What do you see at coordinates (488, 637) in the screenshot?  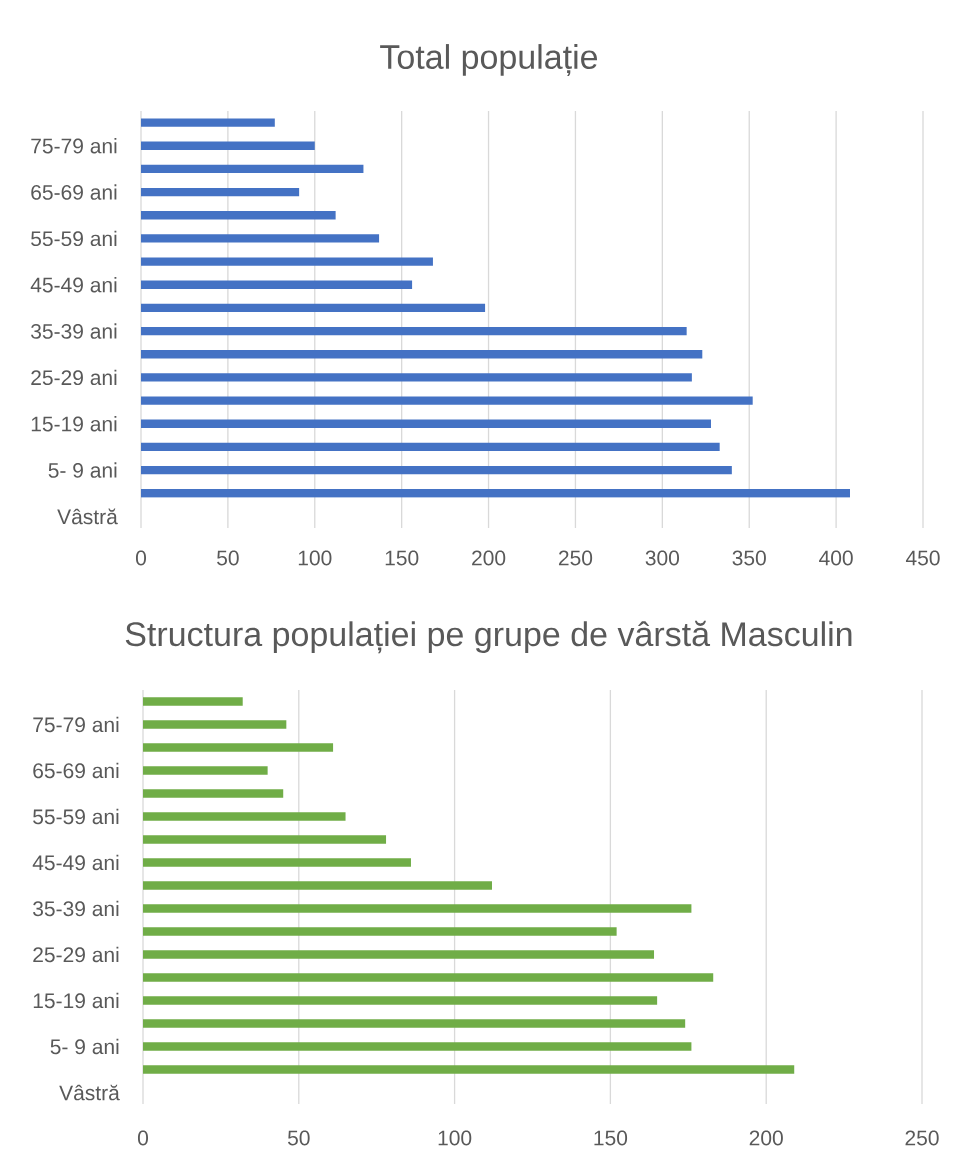 I see `chart-title: Structura populației pe grupe de vârstă Masculin` at bounding box center [488, 637].